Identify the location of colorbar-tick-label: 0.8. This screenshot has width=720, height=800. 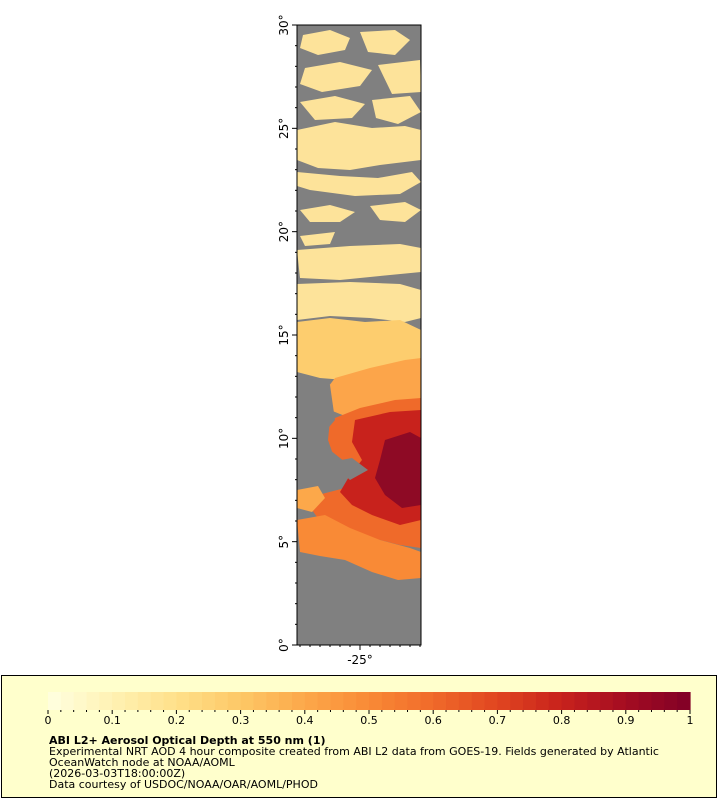
(562, 720).